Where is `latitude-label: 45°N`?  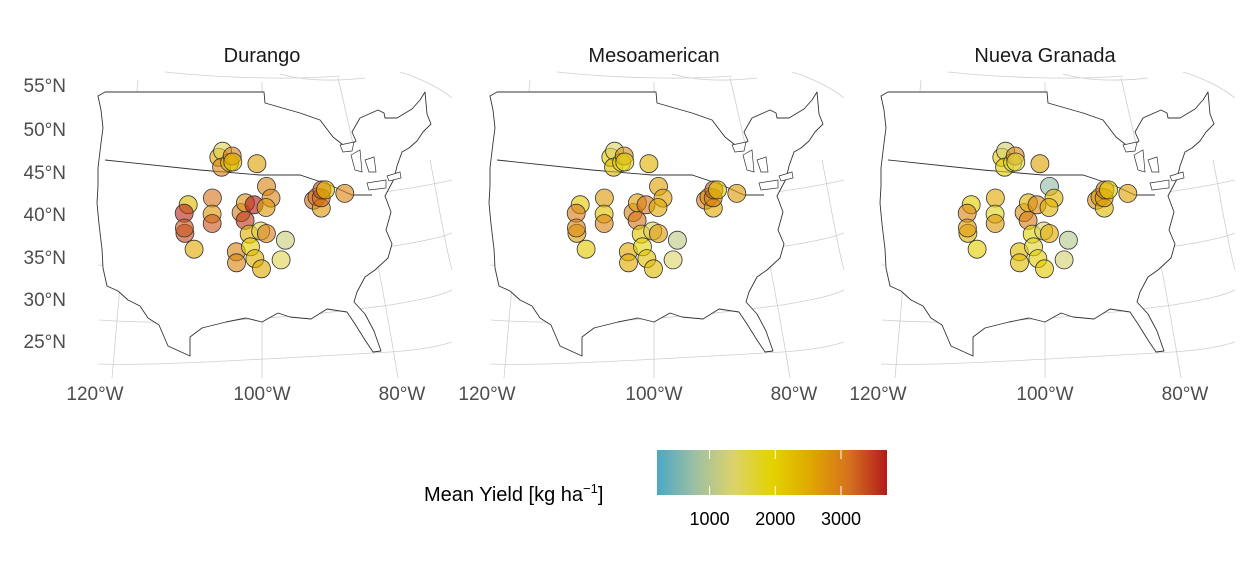
latitude-label: 45°N is located at coordinates (45, 173).